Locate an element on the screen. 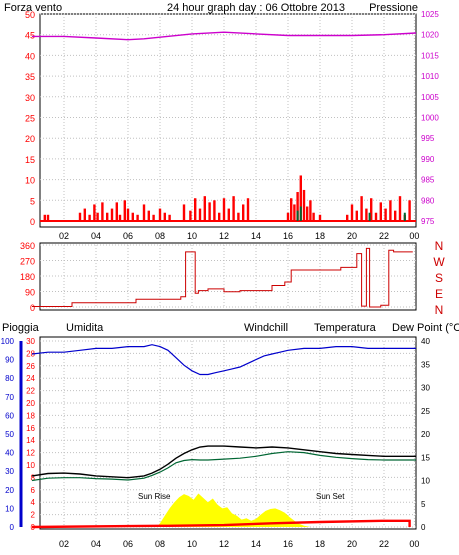 Image resolution: width=459 pixels, height=555 pixels. humidity-tick-label: 70 is located at coordinates (9, 397).